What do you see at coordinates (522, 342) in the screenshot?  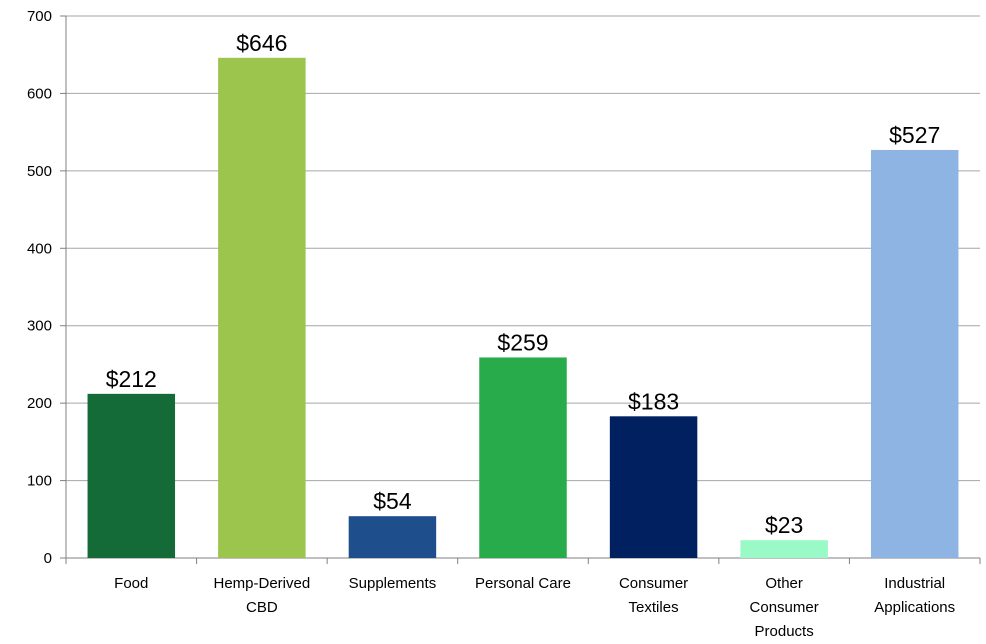 I see `value-label: $259` at bounding box center [522, 342].